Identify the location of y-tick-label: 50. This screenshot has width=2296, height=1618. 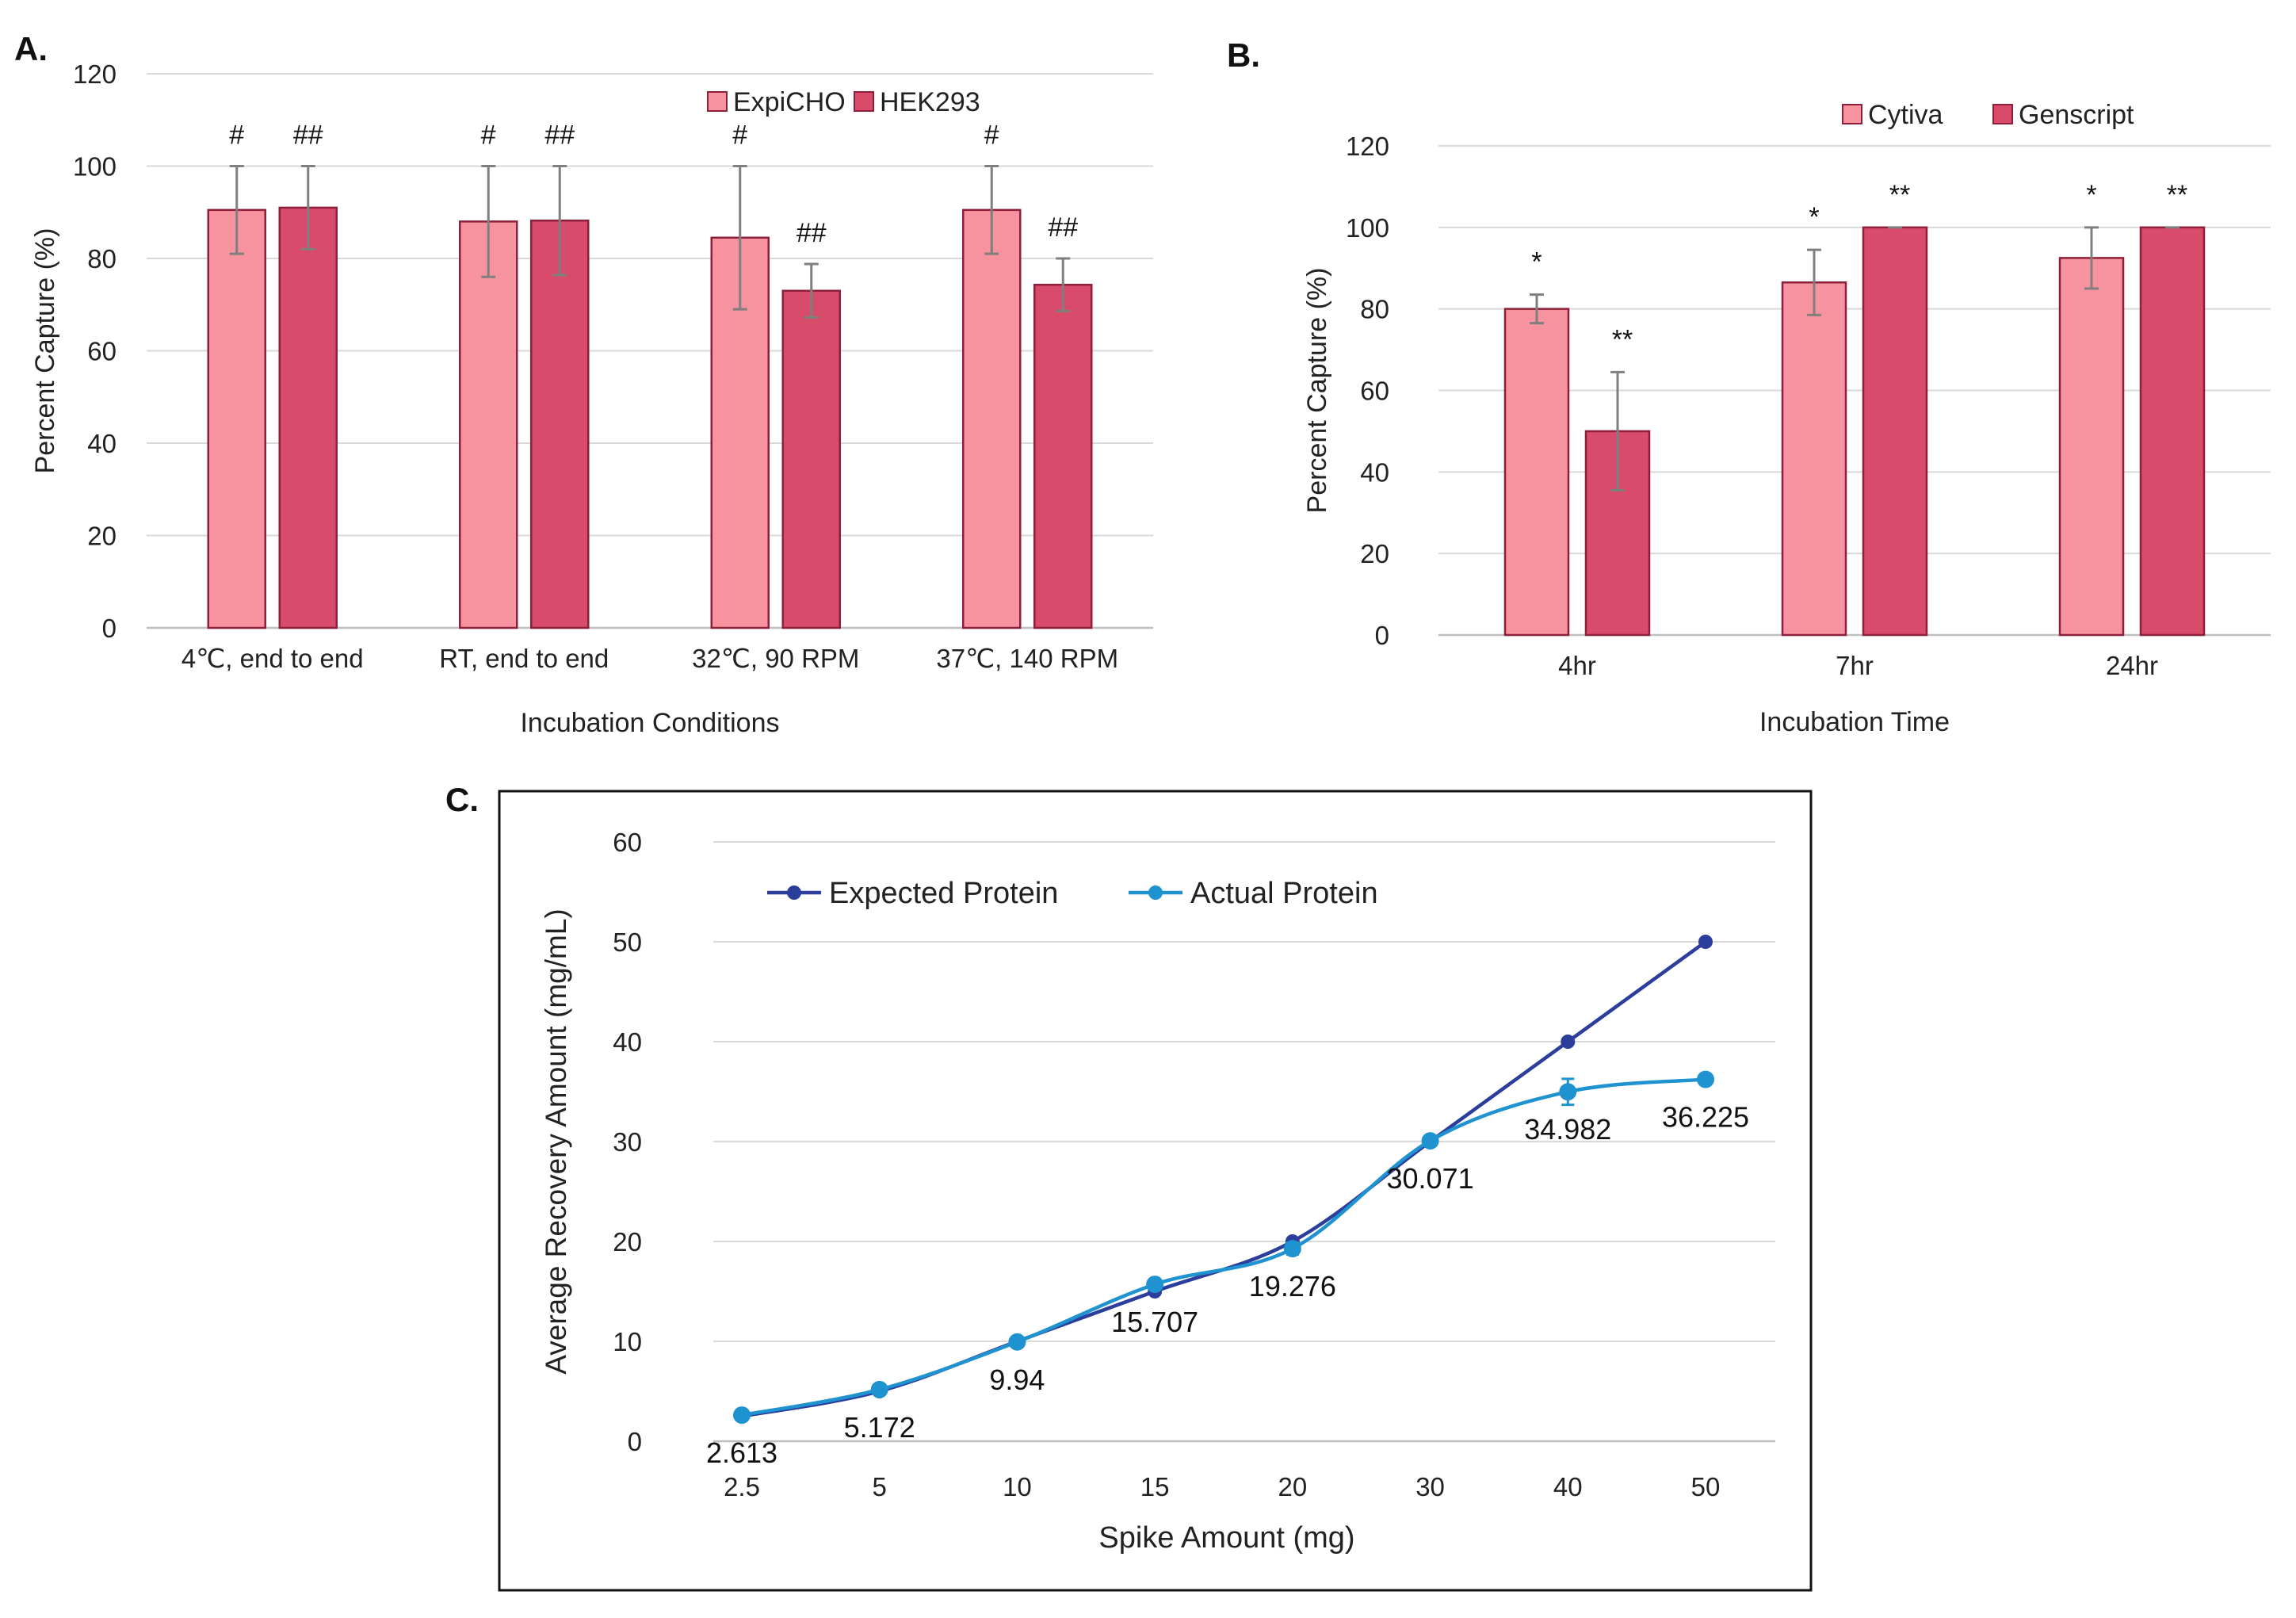
(627, 942).